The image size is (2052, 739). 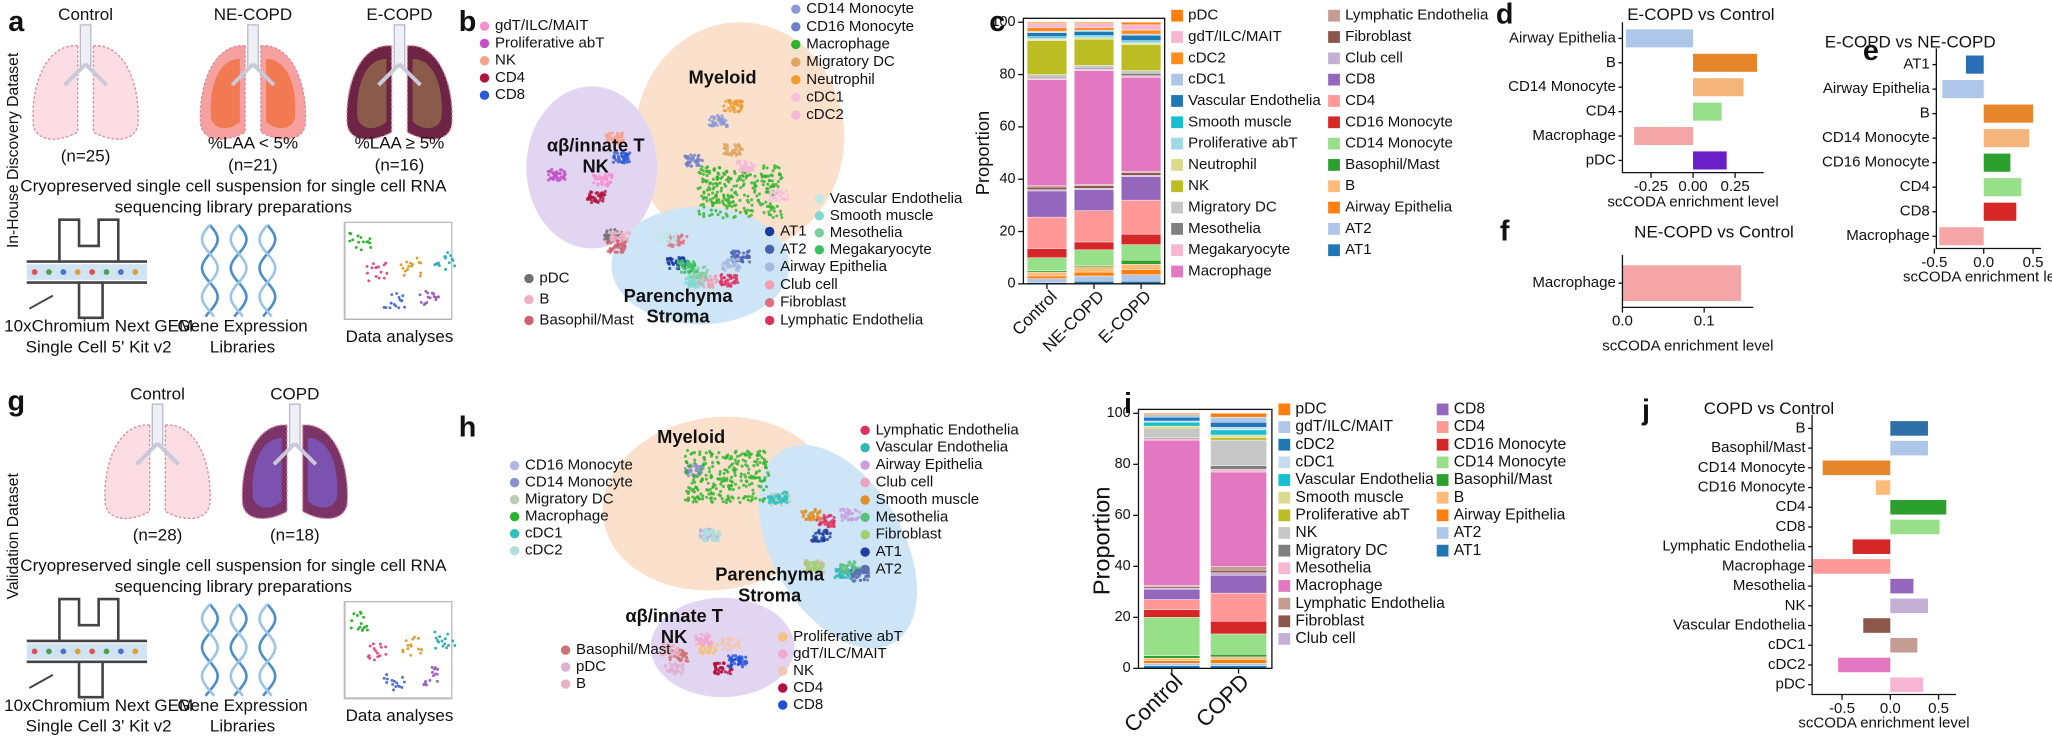 What do you see at coordinates (1358, 228) in the screenshot?
I see `legend-label: AT2` at bounding box center [1358, 228].